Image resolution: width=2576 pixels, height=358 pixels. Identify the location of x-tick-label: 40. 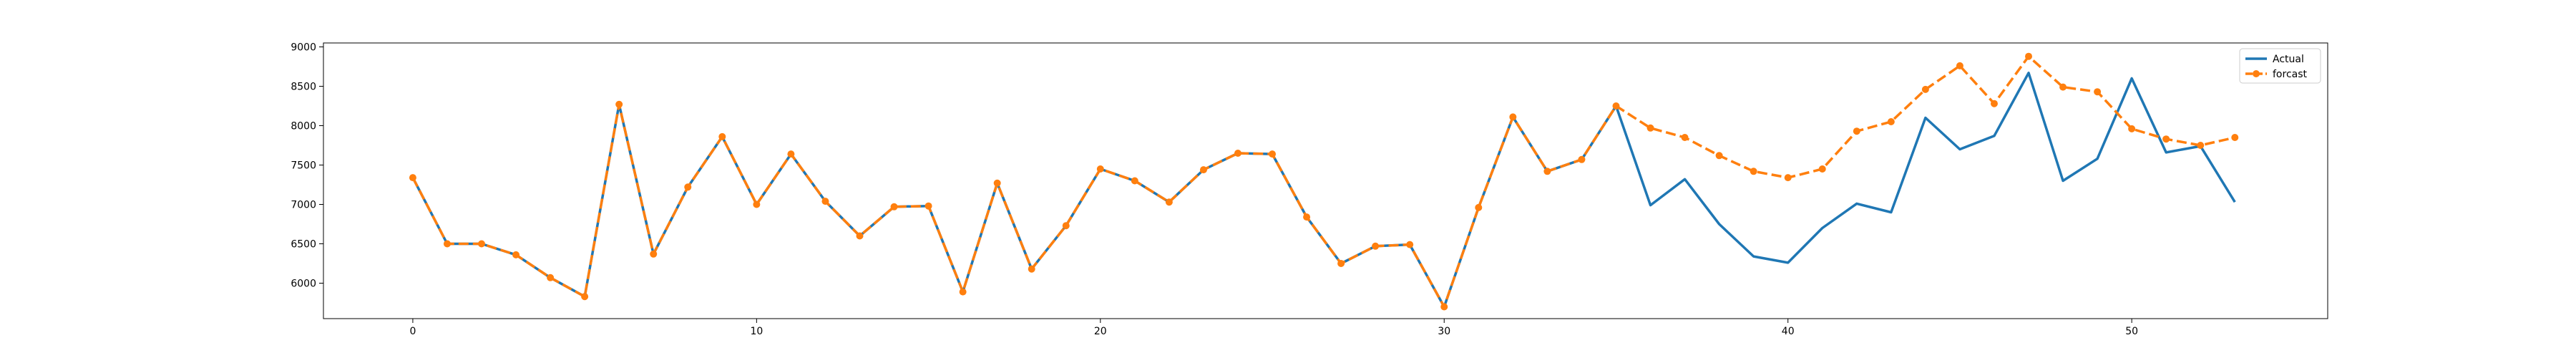
(1788, 331).